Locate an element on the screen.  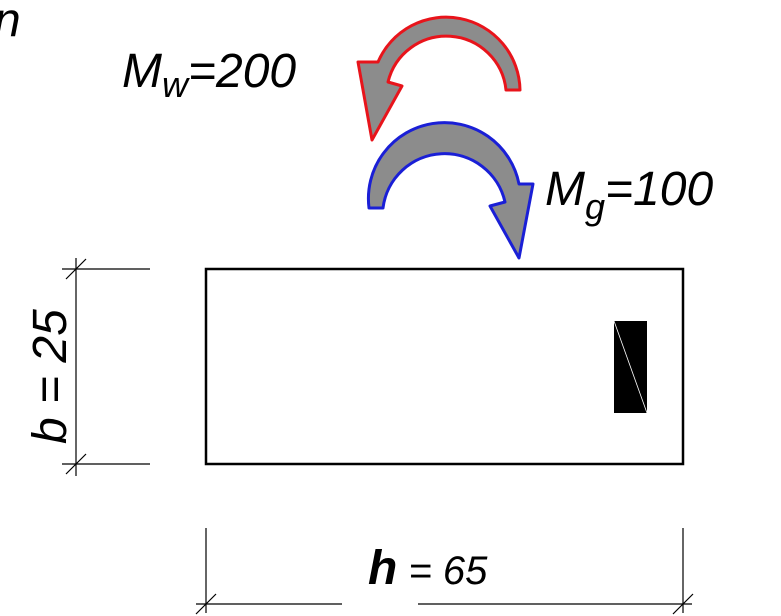
width-dimension-line is located at coordinates (106, 367).